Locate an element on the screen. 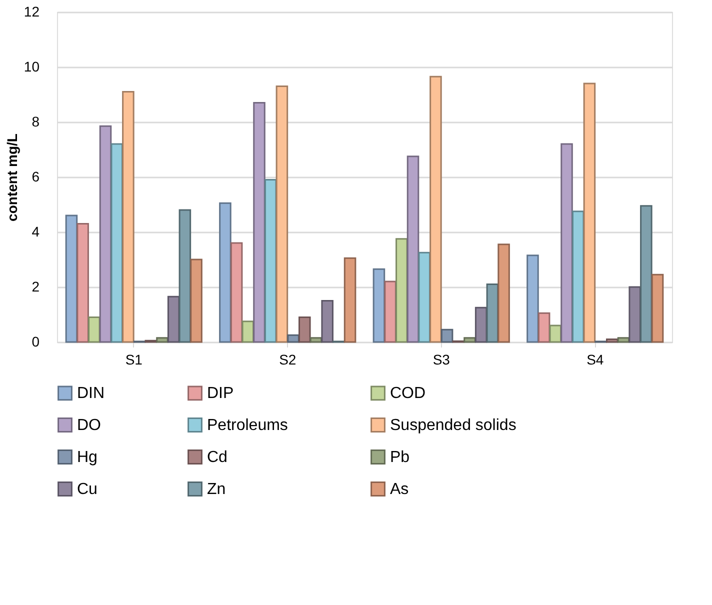 Image resolution: width=712 pixels, height=605 pixels. x-tick-label: S3 is located at coordinates (441, 360).